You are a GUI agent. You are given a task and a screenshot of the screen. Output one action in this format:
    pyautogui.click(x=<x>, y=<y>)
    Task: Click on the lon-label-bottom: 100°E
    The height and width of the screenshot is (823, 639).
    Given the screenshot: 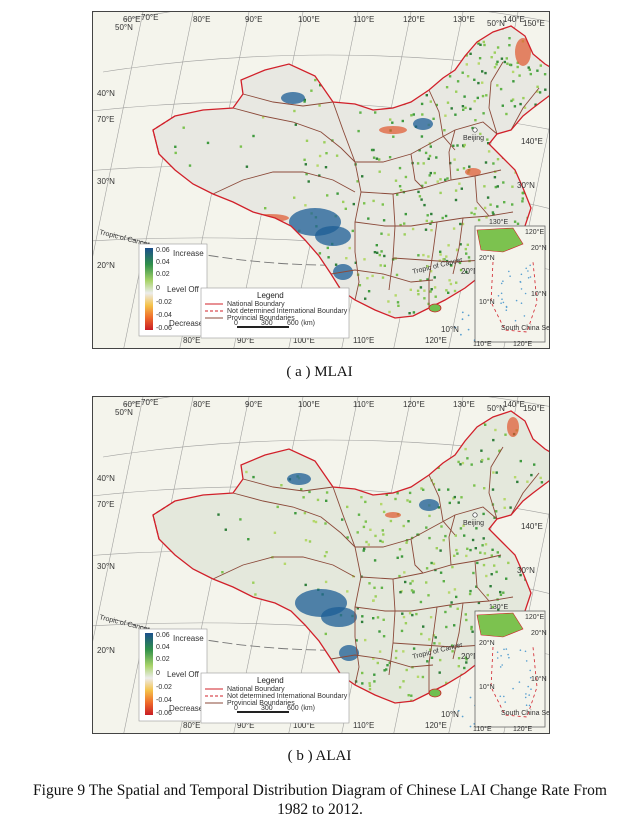 What is the action you would take?
    pyautogui.click(x=304, y=340)
    